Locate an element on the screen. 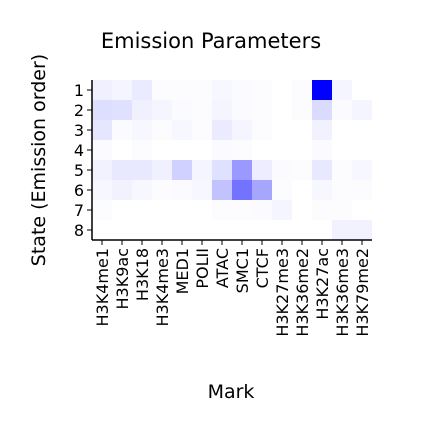 This screenshot has width=422, height=430. x-tick-label: ATAC is located at coordinates (222, 268).